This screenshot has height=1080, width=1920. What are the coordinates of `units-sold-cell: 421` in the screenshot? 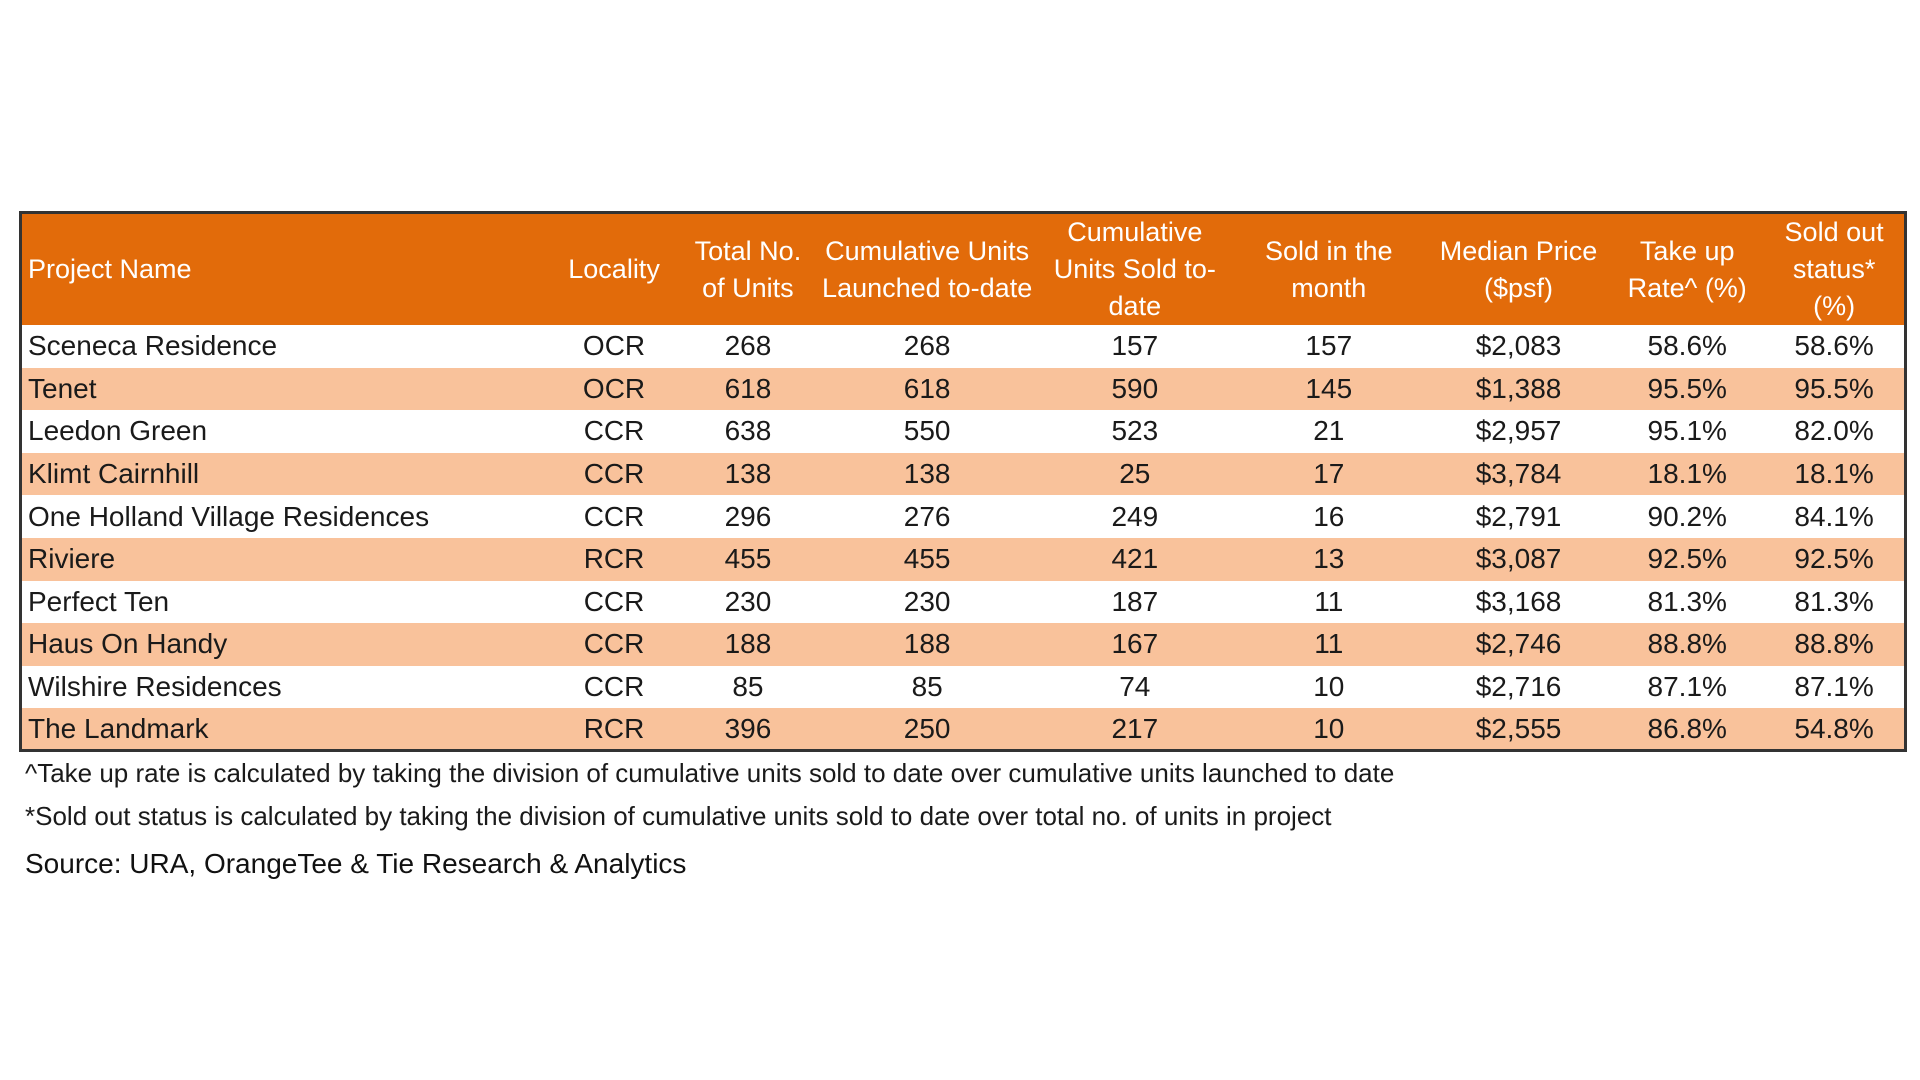 It's located at (1135, 559).